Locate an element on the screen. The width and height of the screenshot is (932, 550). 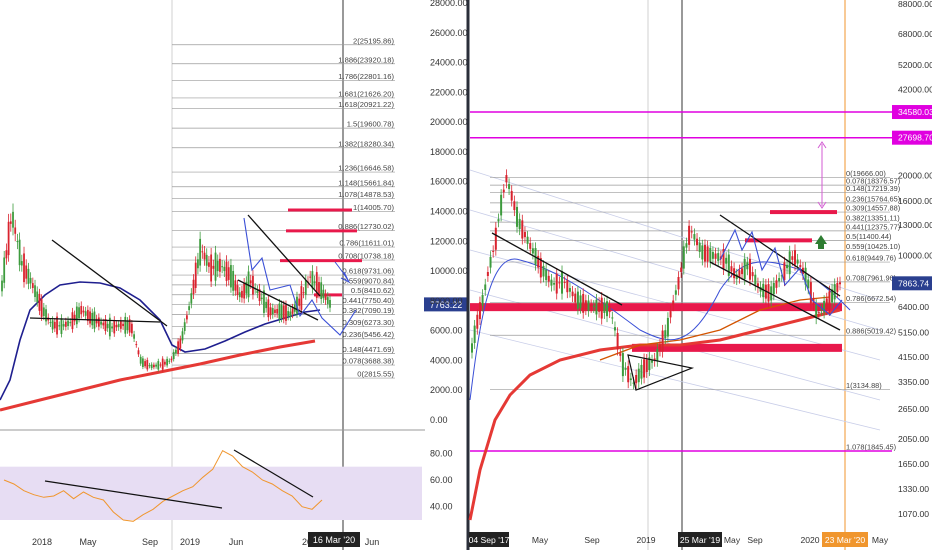
right-fib-label: 1.078(1845.45) is located at coordinates (871, 446).